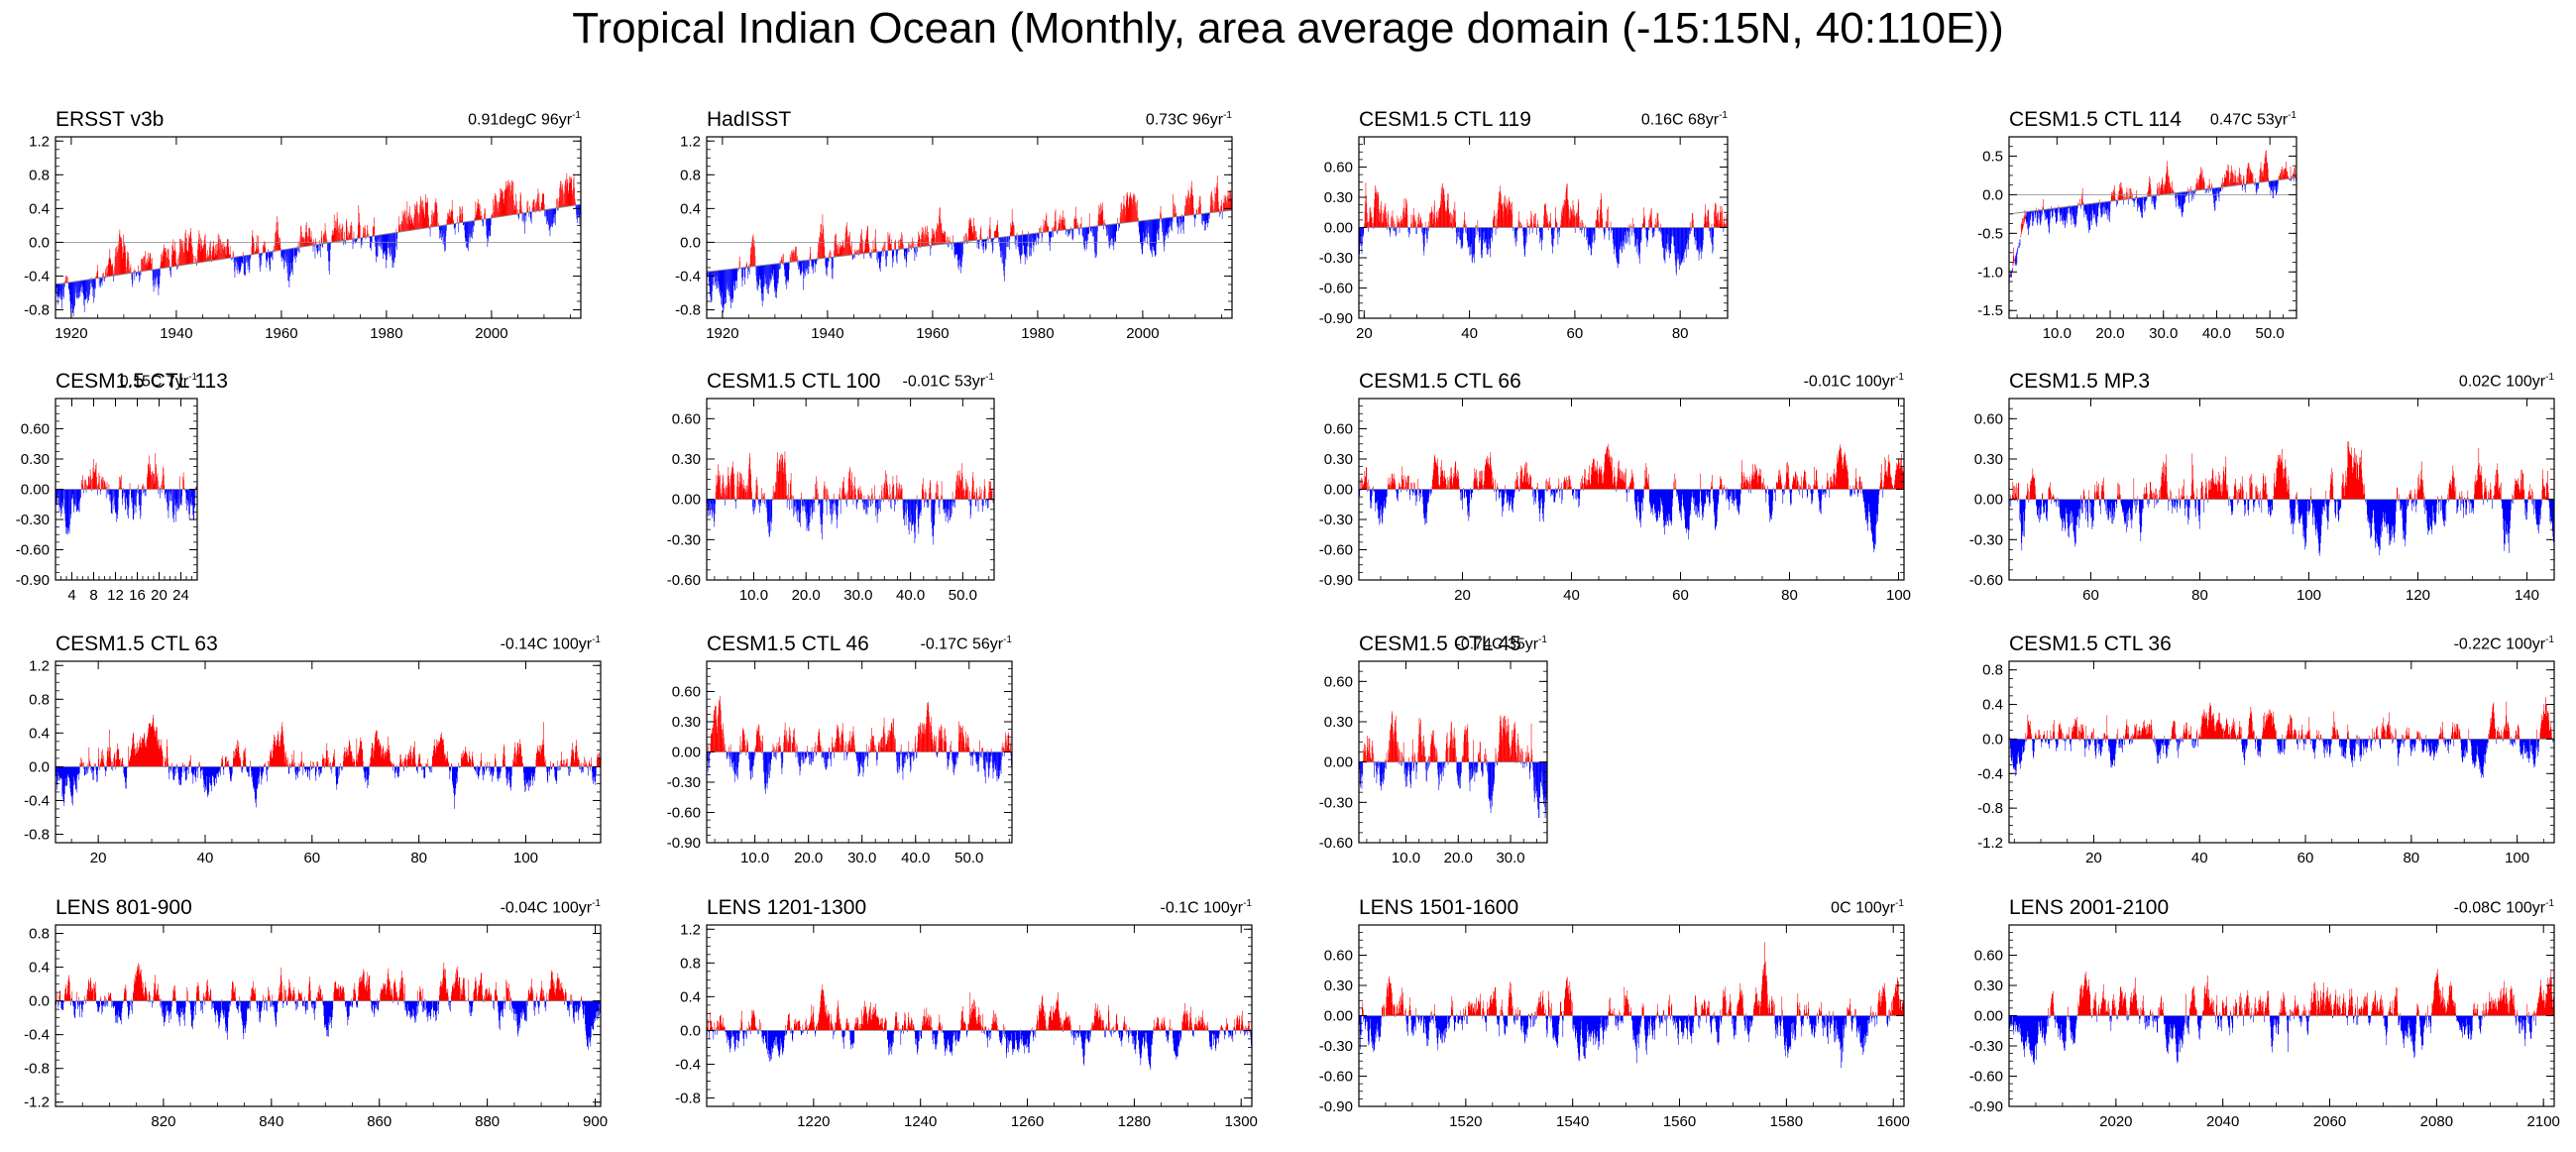 The width and height of the screenshot is (2576, 1152). What do you see at coordinates (690, 208) in the screenshot?
I see `y-tick-label: 0.4` at bounding box center [690, 208].